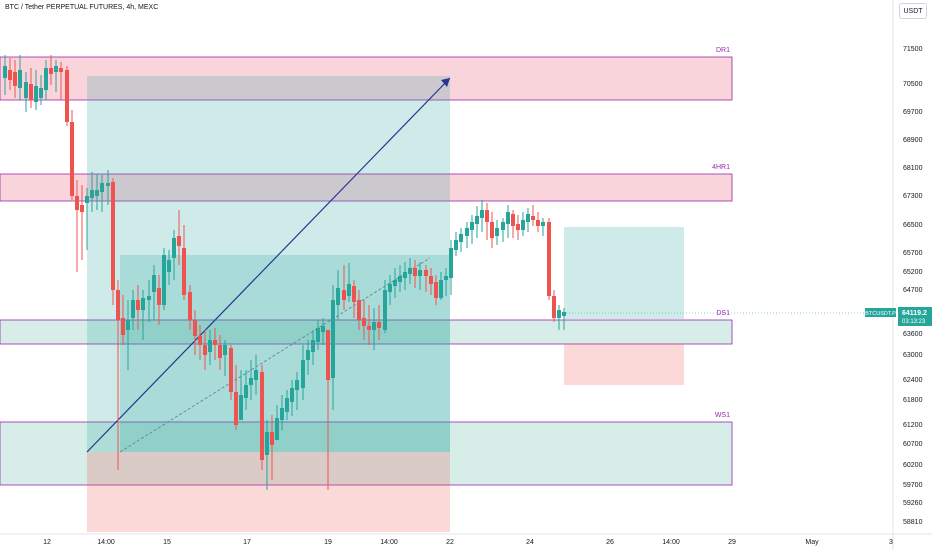 Image resolution: width=932 pixels, height=550 pixels. I want to click on x-tick: 19, so click(328, 542).